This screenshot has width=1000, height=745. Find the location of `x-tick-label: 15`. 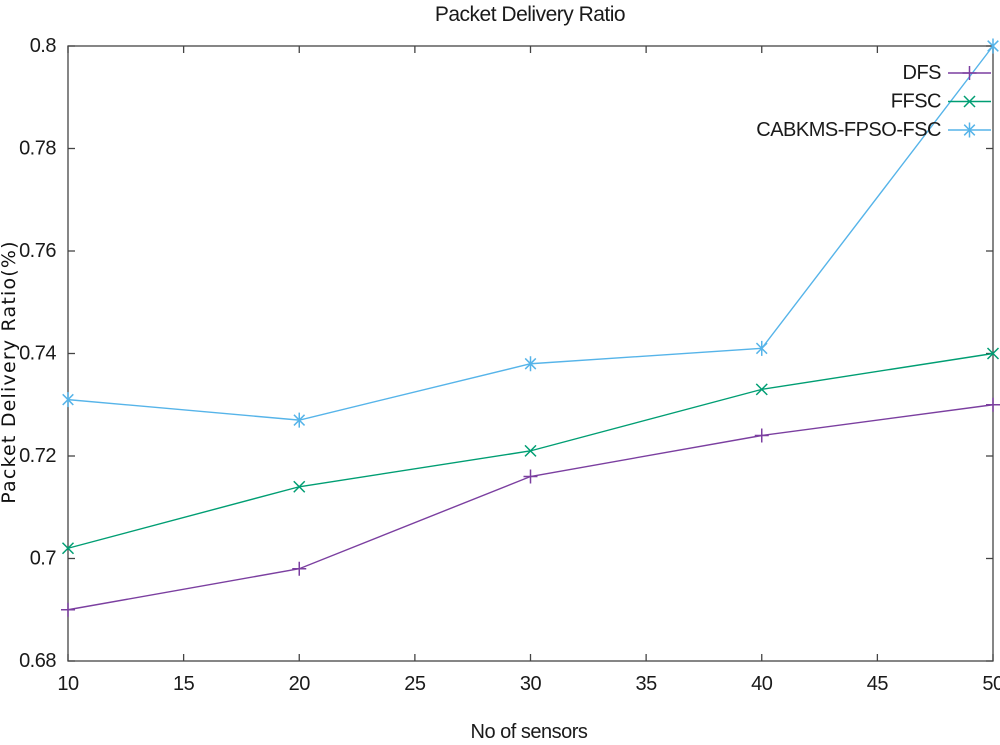

x-tick-label: 15 is located at coordinates (184, 684).